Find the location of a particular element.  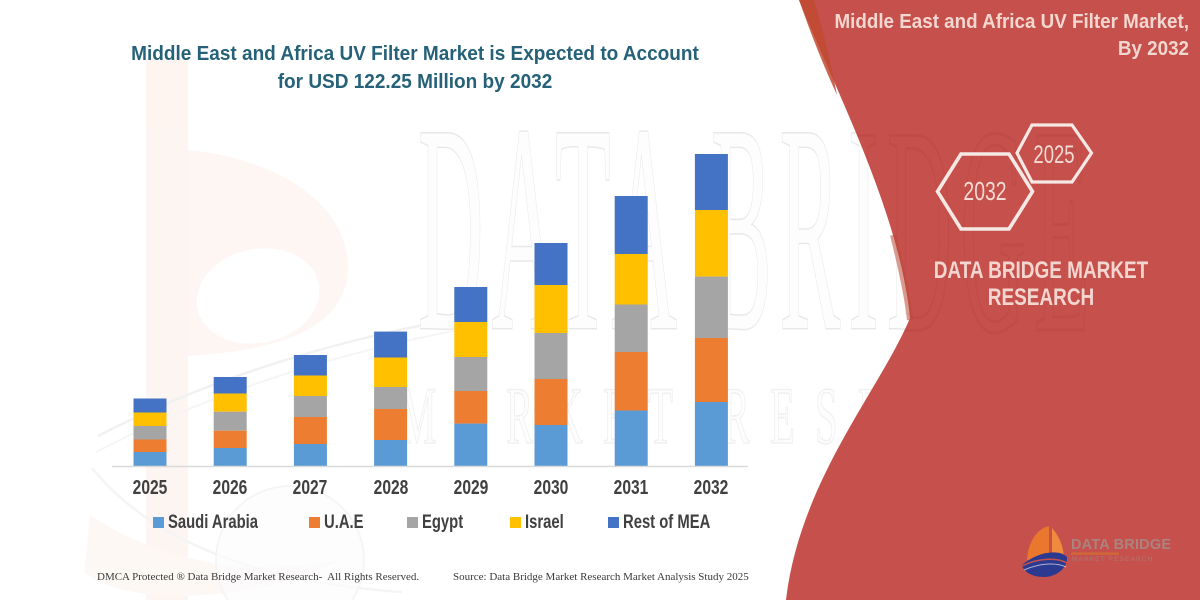

svg-text: DATA BRIDGE is located at coordinates (1121, 545).